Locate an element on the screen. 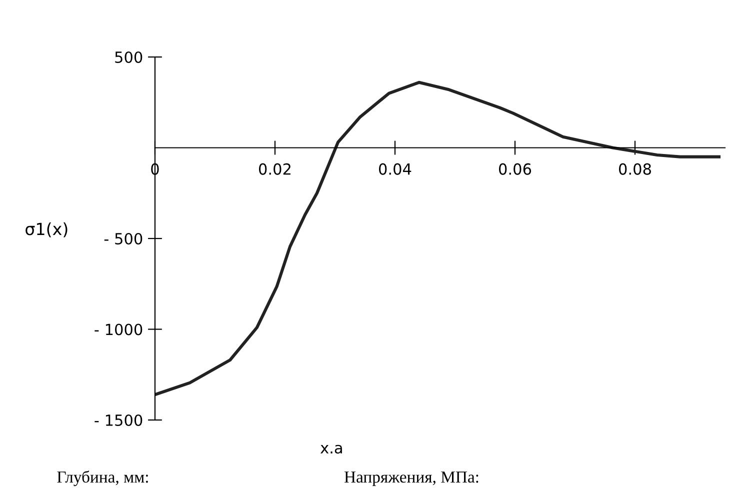 The height and width of the screenshot is (500, 756). y-tick-label: - 500 is located at coordinates (123, 238).